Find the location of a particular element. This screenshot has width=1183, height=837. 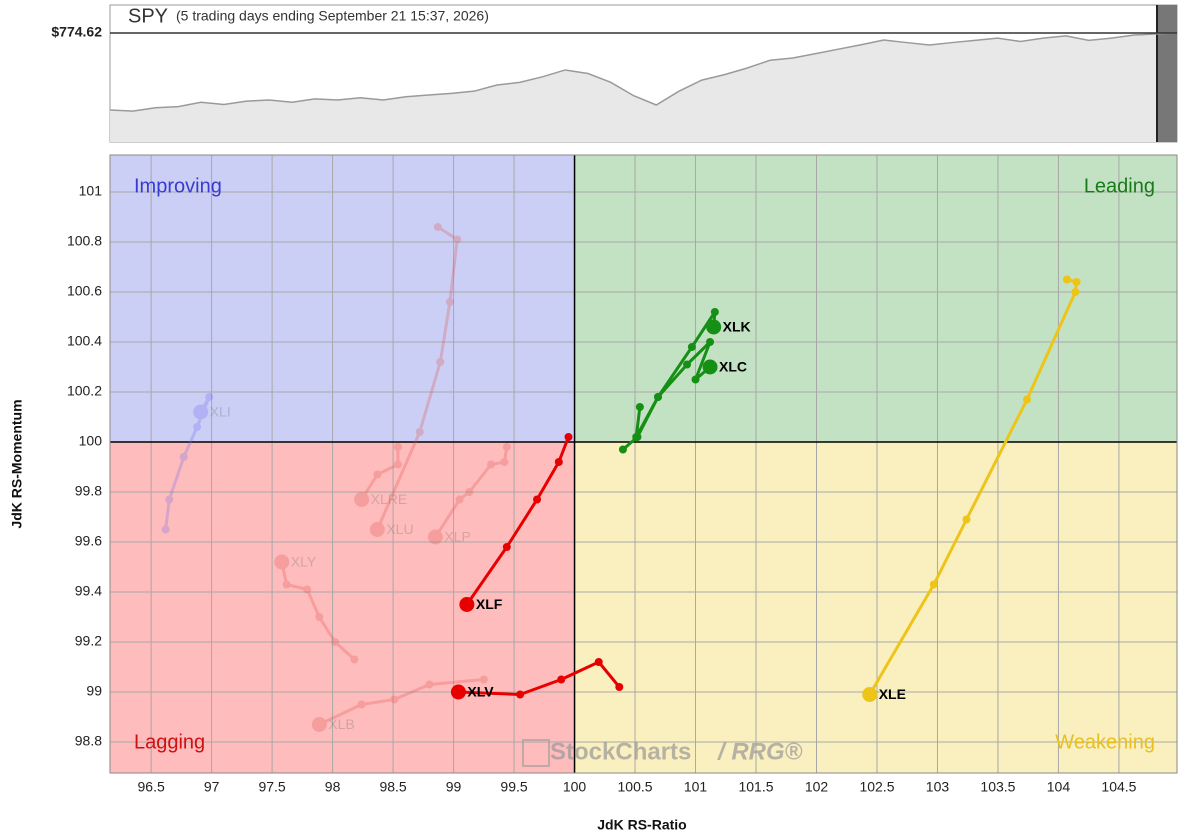

tail-xle: XLE is located at coordinates (971, 488).